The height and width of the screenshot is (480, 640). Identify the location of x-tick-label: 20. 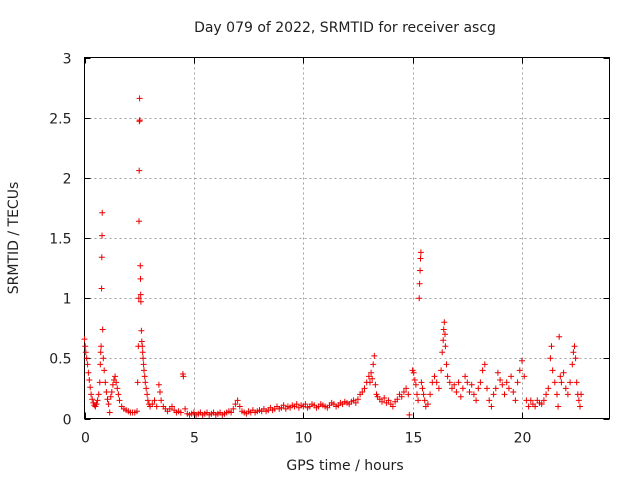
(523, 439).